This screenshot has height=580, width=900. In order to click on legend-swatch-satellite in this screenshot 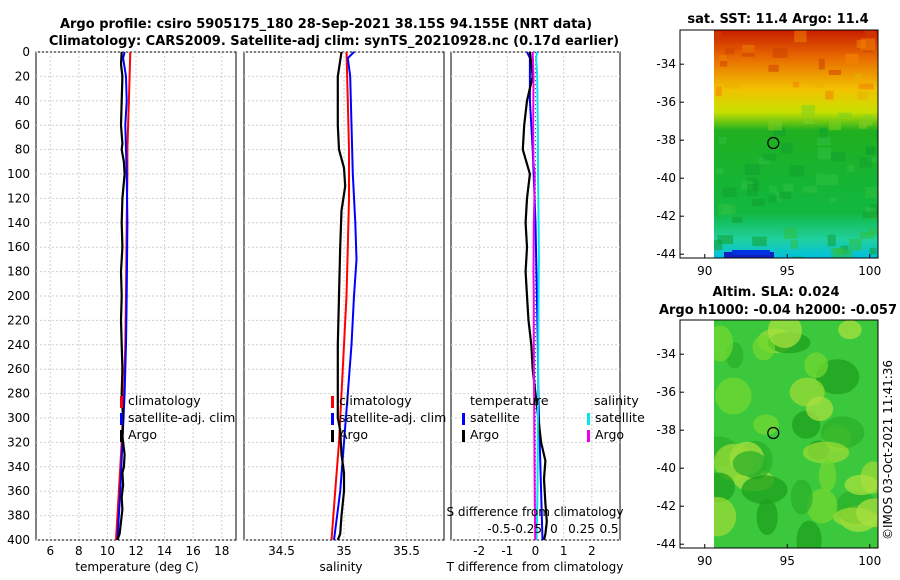, I will do `click(332, 419)`.